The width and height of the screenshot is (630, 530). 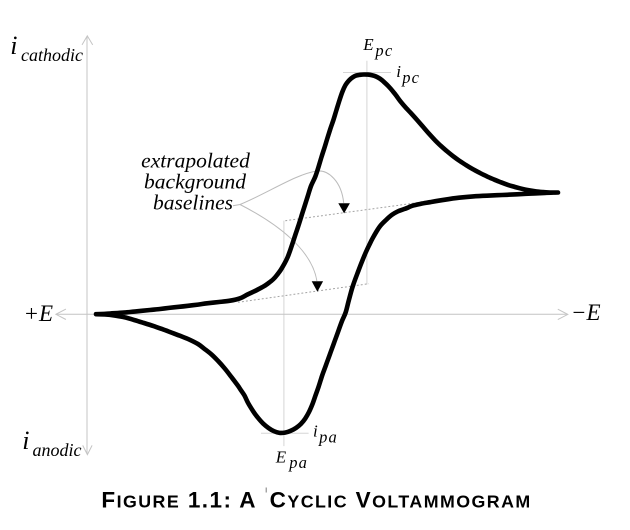 What do you see at coordinates (193, 203) in the screenshot?
I see `svg-text: baselines` at bounding box center [193, 203].